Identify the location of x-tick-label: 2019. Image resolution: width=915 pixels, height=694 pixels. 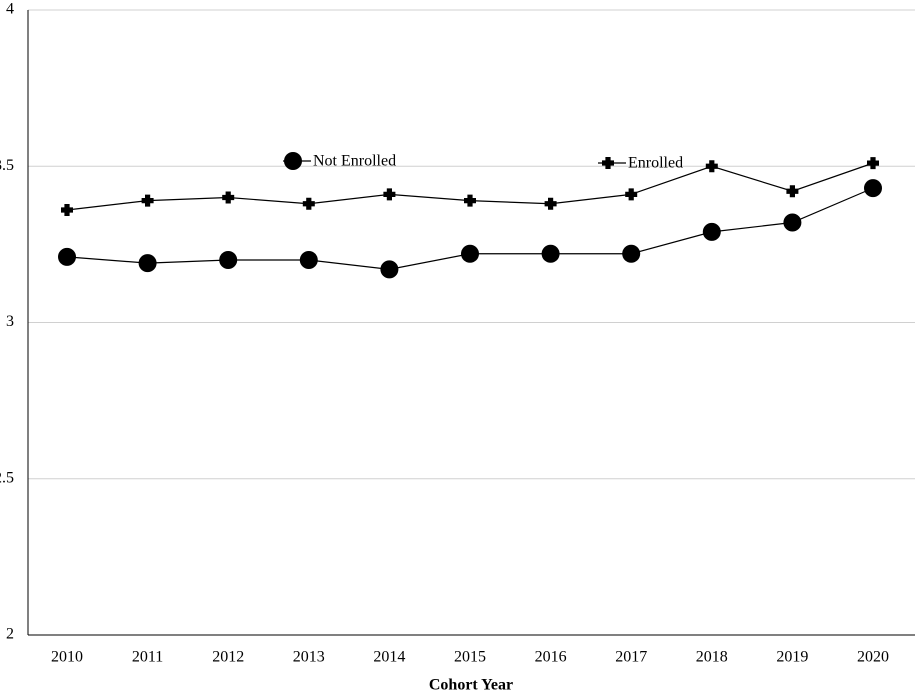
(792, 657).